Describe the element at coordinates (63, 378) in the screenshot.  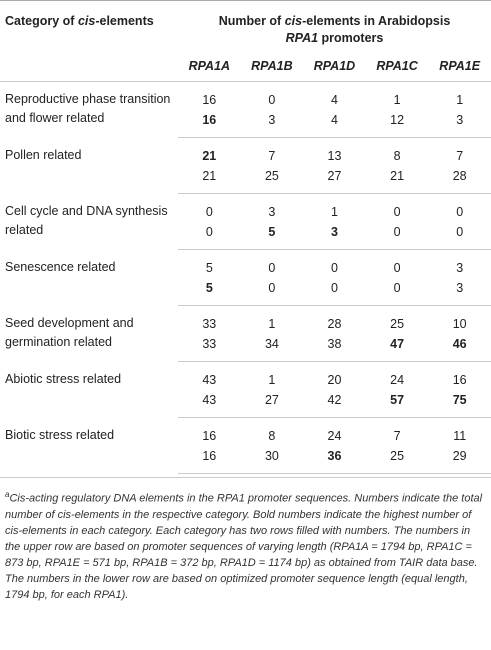
I see `category: Abiotic stress related` at that location.